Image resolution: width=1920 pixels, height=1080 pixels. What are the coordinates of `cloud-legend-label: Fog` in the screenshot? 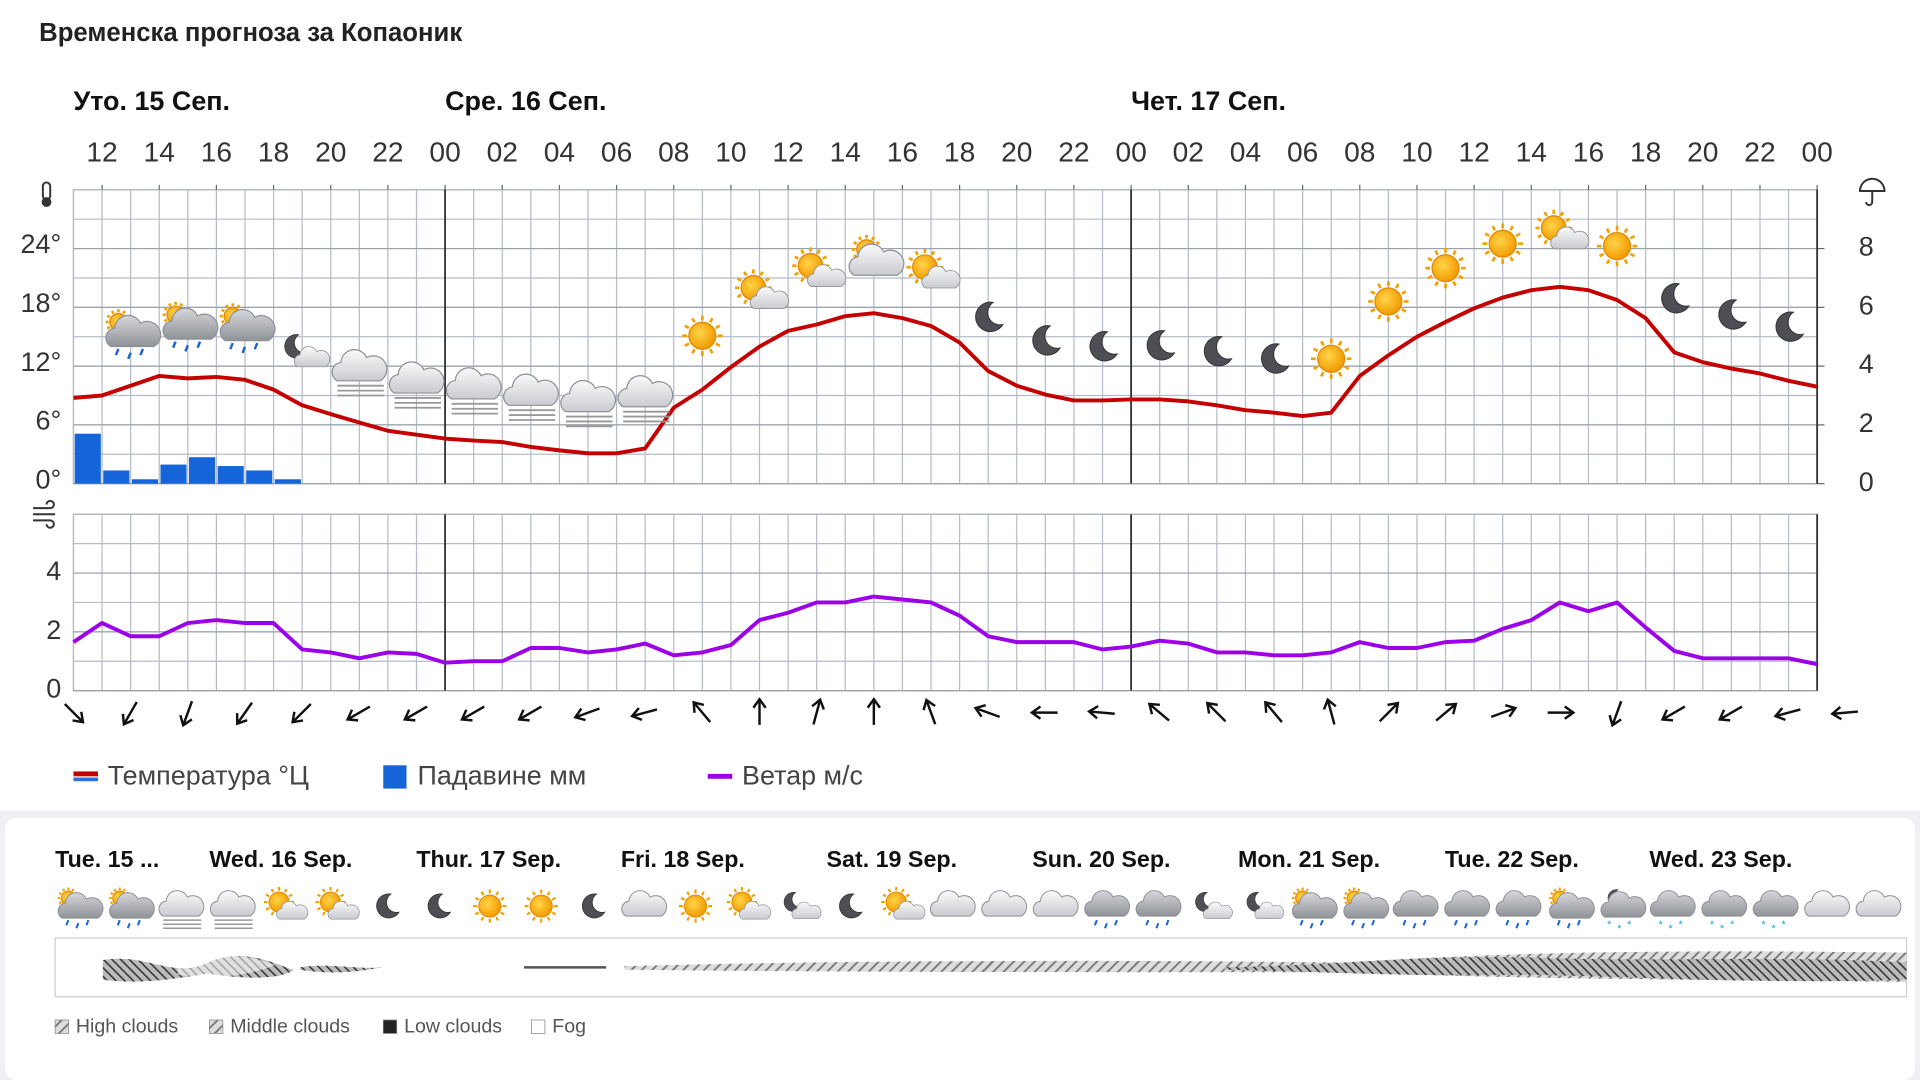 It's located at (569, 1027).